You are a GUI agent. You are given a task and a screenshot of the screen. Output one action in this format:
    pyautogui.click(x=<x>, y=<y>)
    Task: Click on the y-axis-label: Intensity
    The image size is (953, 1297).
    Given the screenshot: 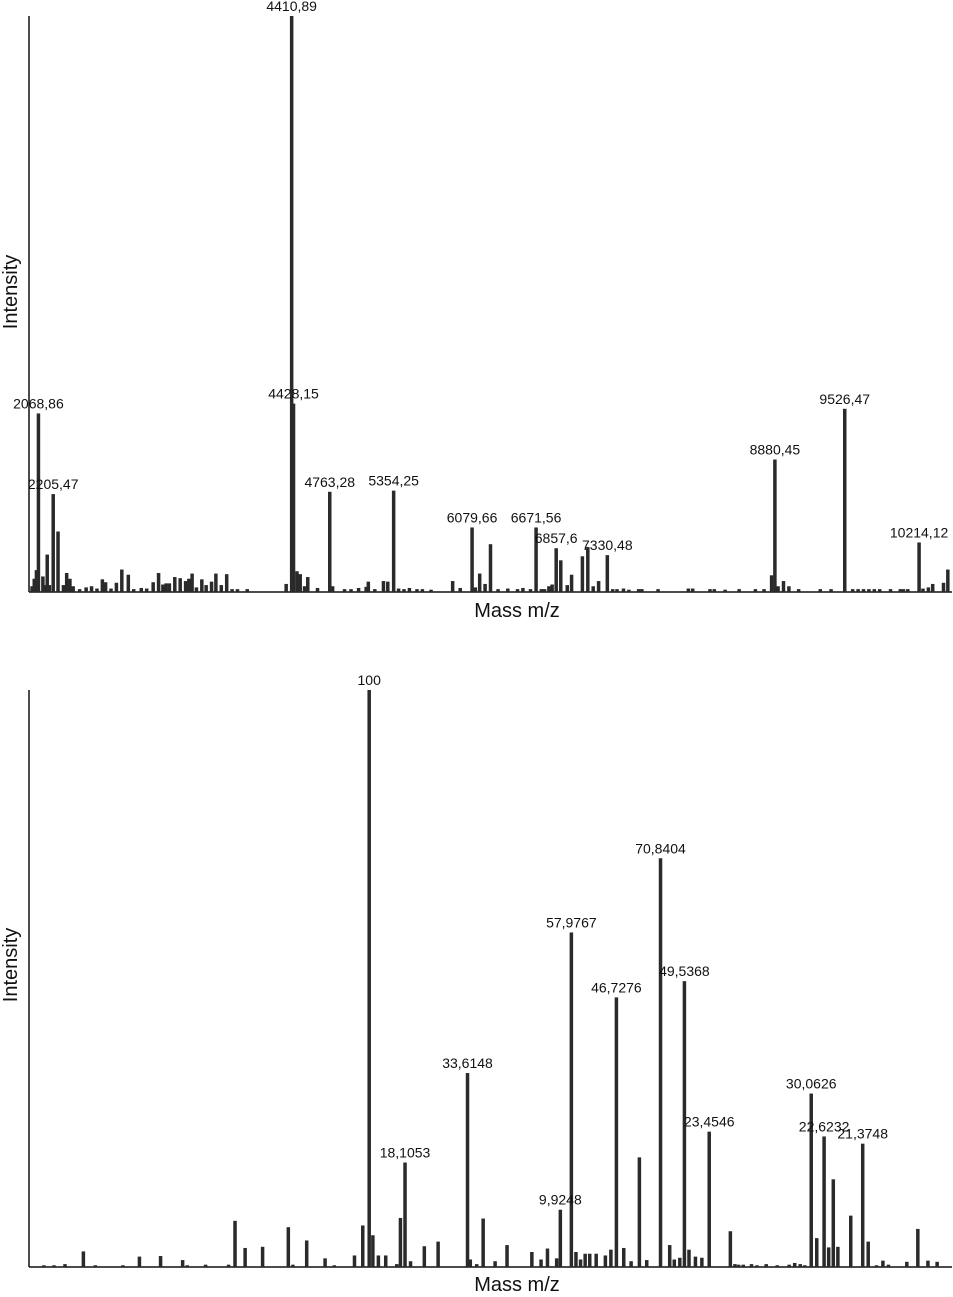 What is the action you would take?
    pyautogui.click(x=11, y=965)
    